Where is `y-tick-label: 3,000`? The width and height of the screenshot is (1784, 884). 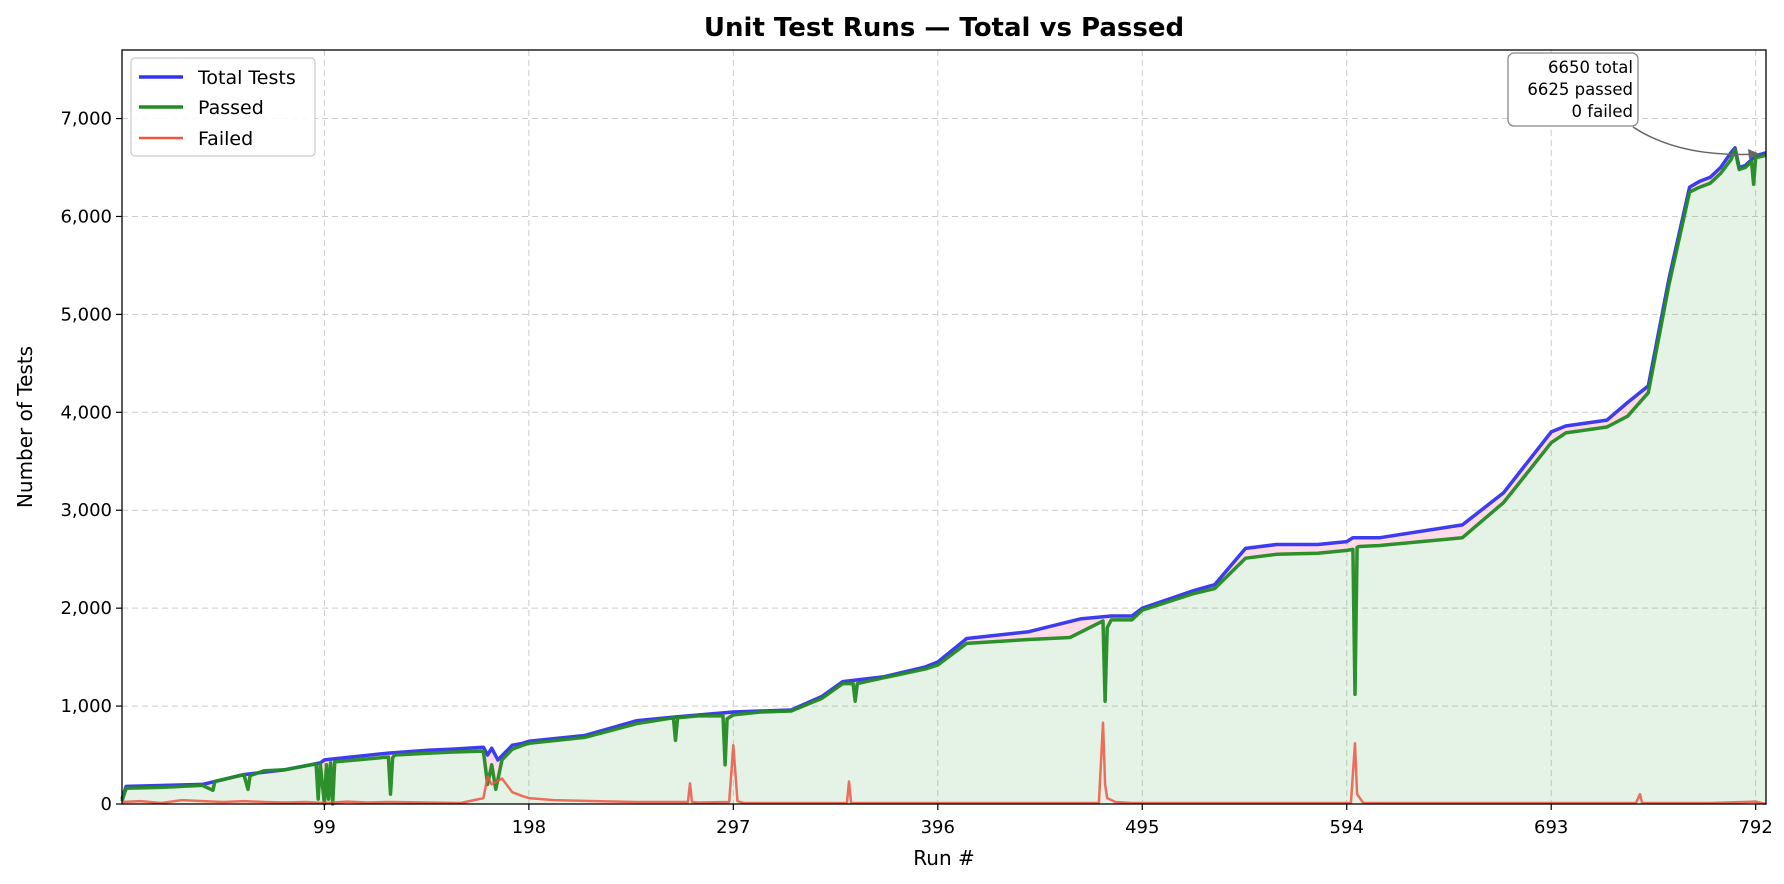
y-tick-label: 3,000 is located at coordinates (86, 510).